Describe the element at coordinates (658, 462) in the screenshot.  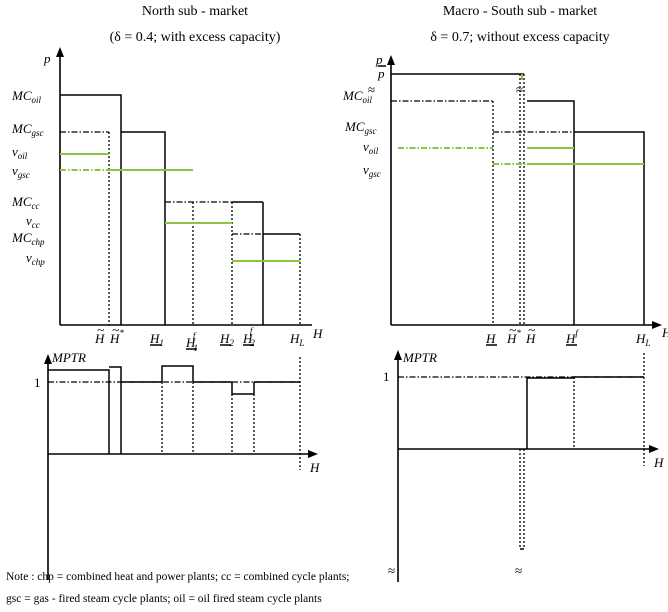
I see `south-mptr-x-label: H` at that location.